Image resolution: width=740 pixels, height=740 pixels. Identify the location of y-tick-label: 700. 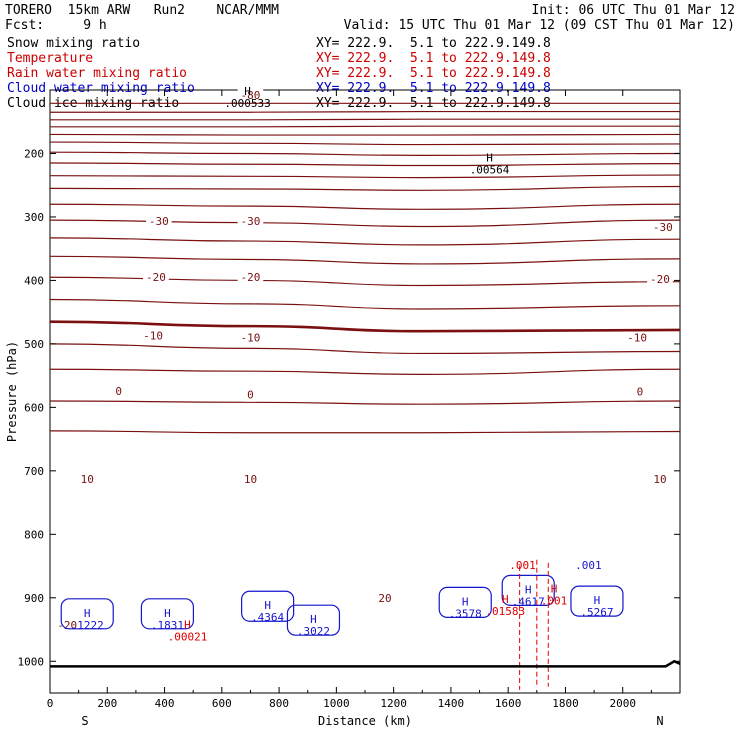
(34, 471).